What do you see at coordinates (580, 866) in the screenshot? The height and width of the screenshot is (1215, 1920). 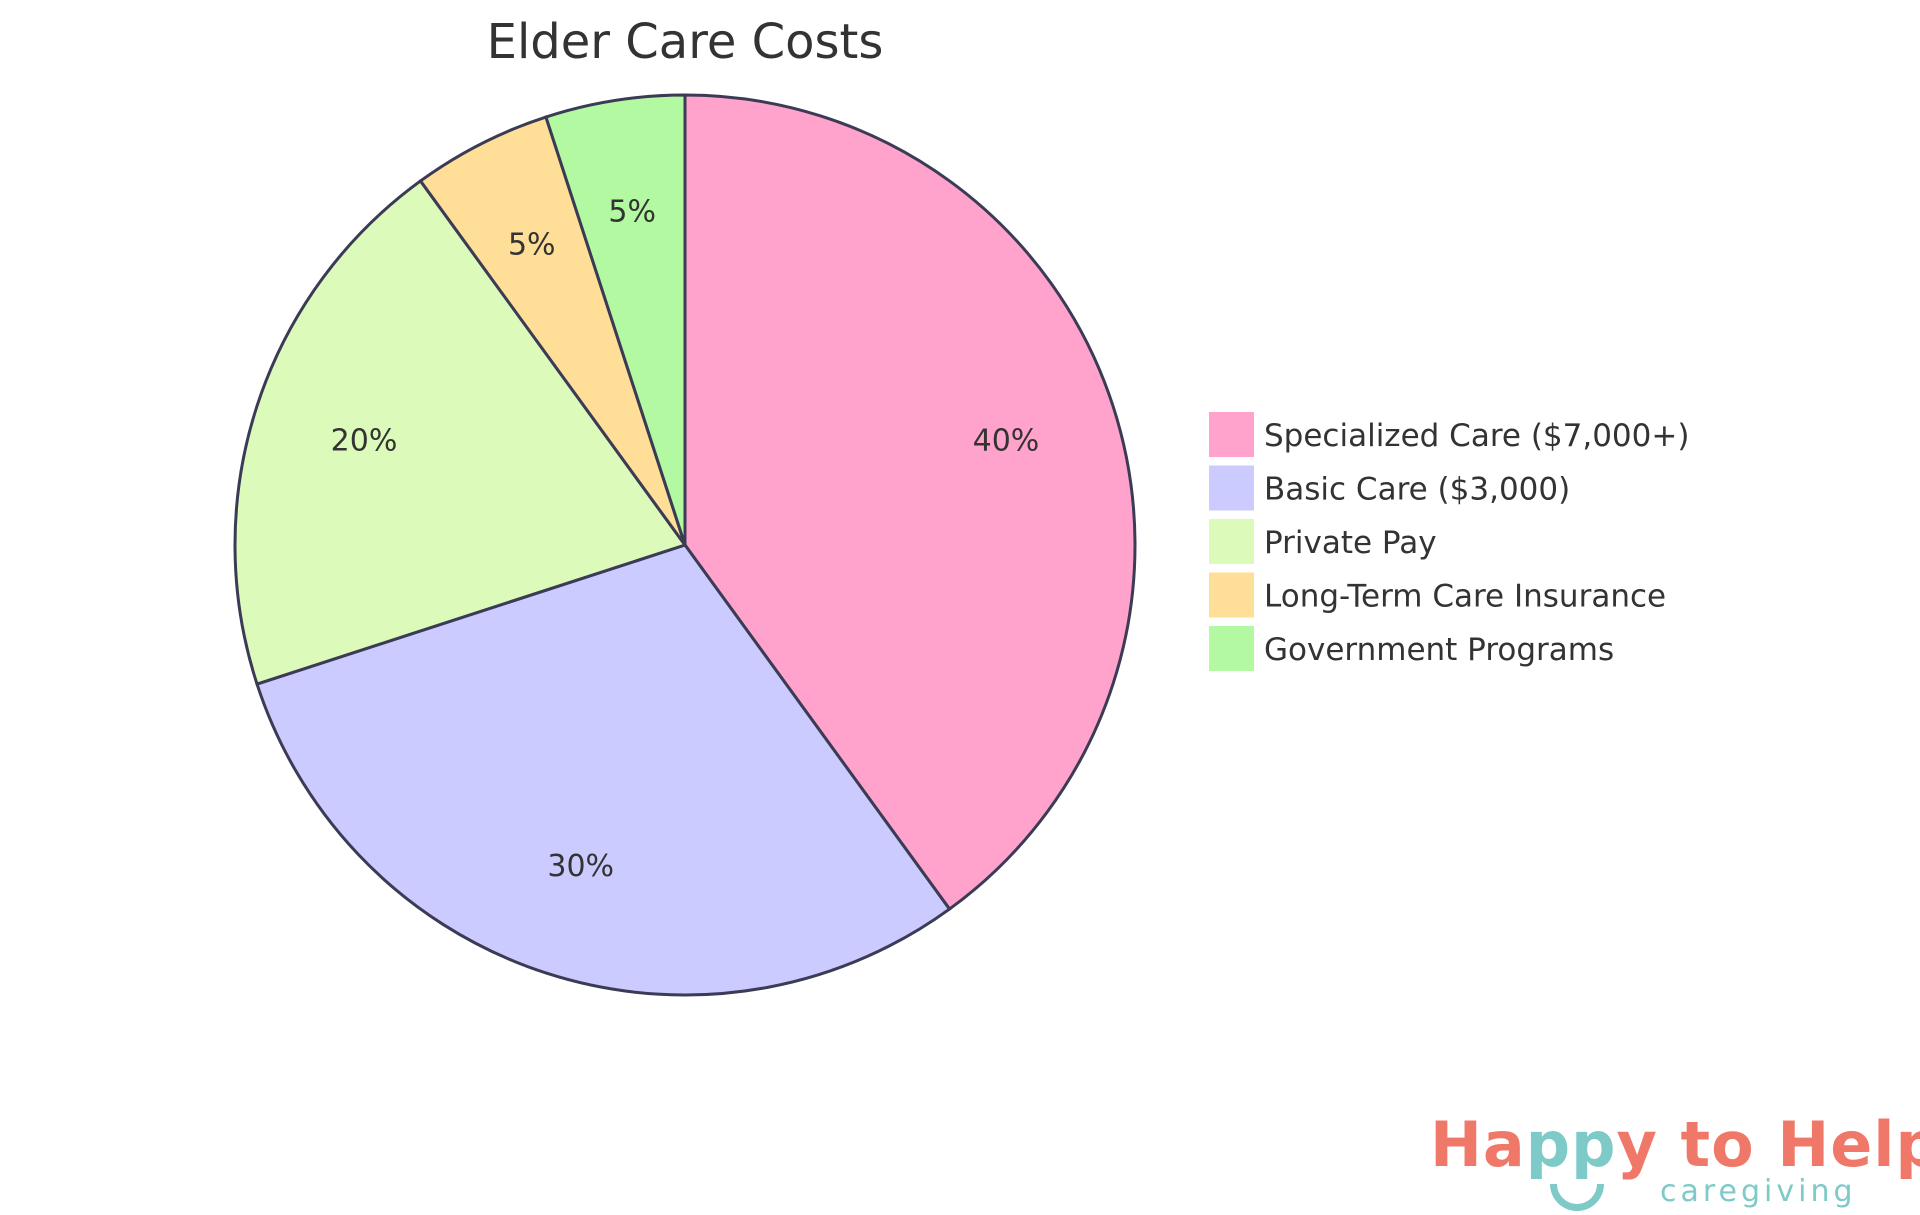 I see `slice-label: 30%` at bounding box center [580, 866].